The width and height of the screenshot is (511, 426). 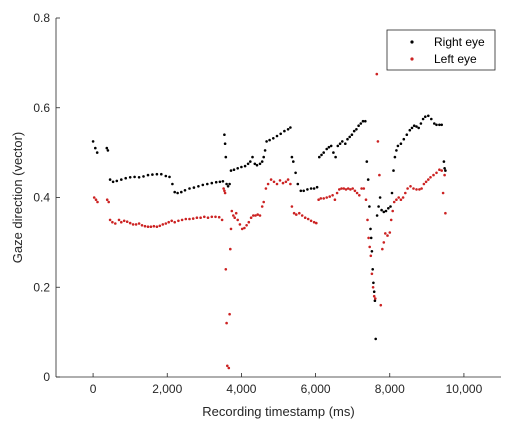 I want to click on x-tick-label: 8,000, so click(x=390, y=389).